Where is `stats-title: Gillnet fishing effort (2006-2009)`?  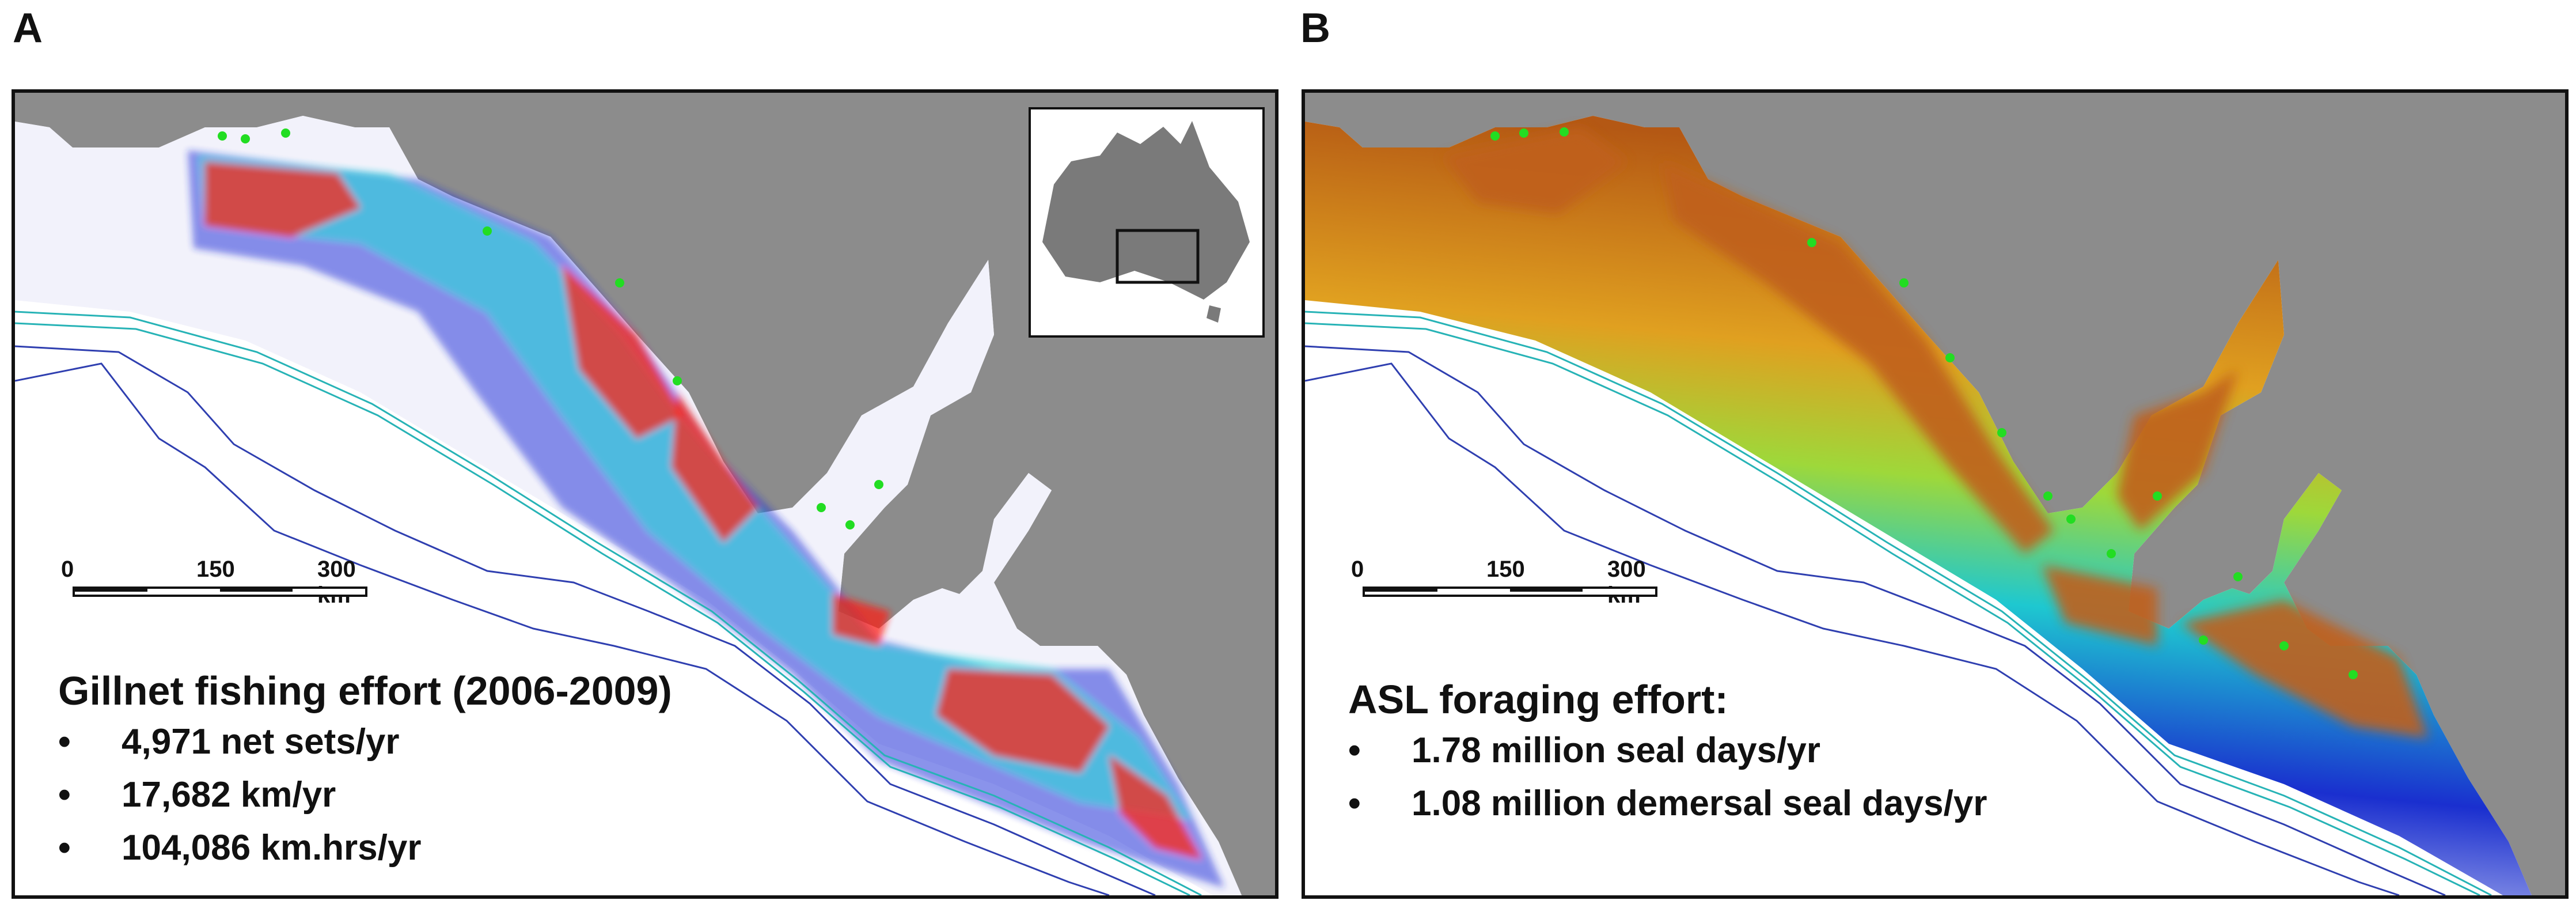 stats-title: Gillnet fishing effort (2006-2009) is located at coordinates (365, 690).